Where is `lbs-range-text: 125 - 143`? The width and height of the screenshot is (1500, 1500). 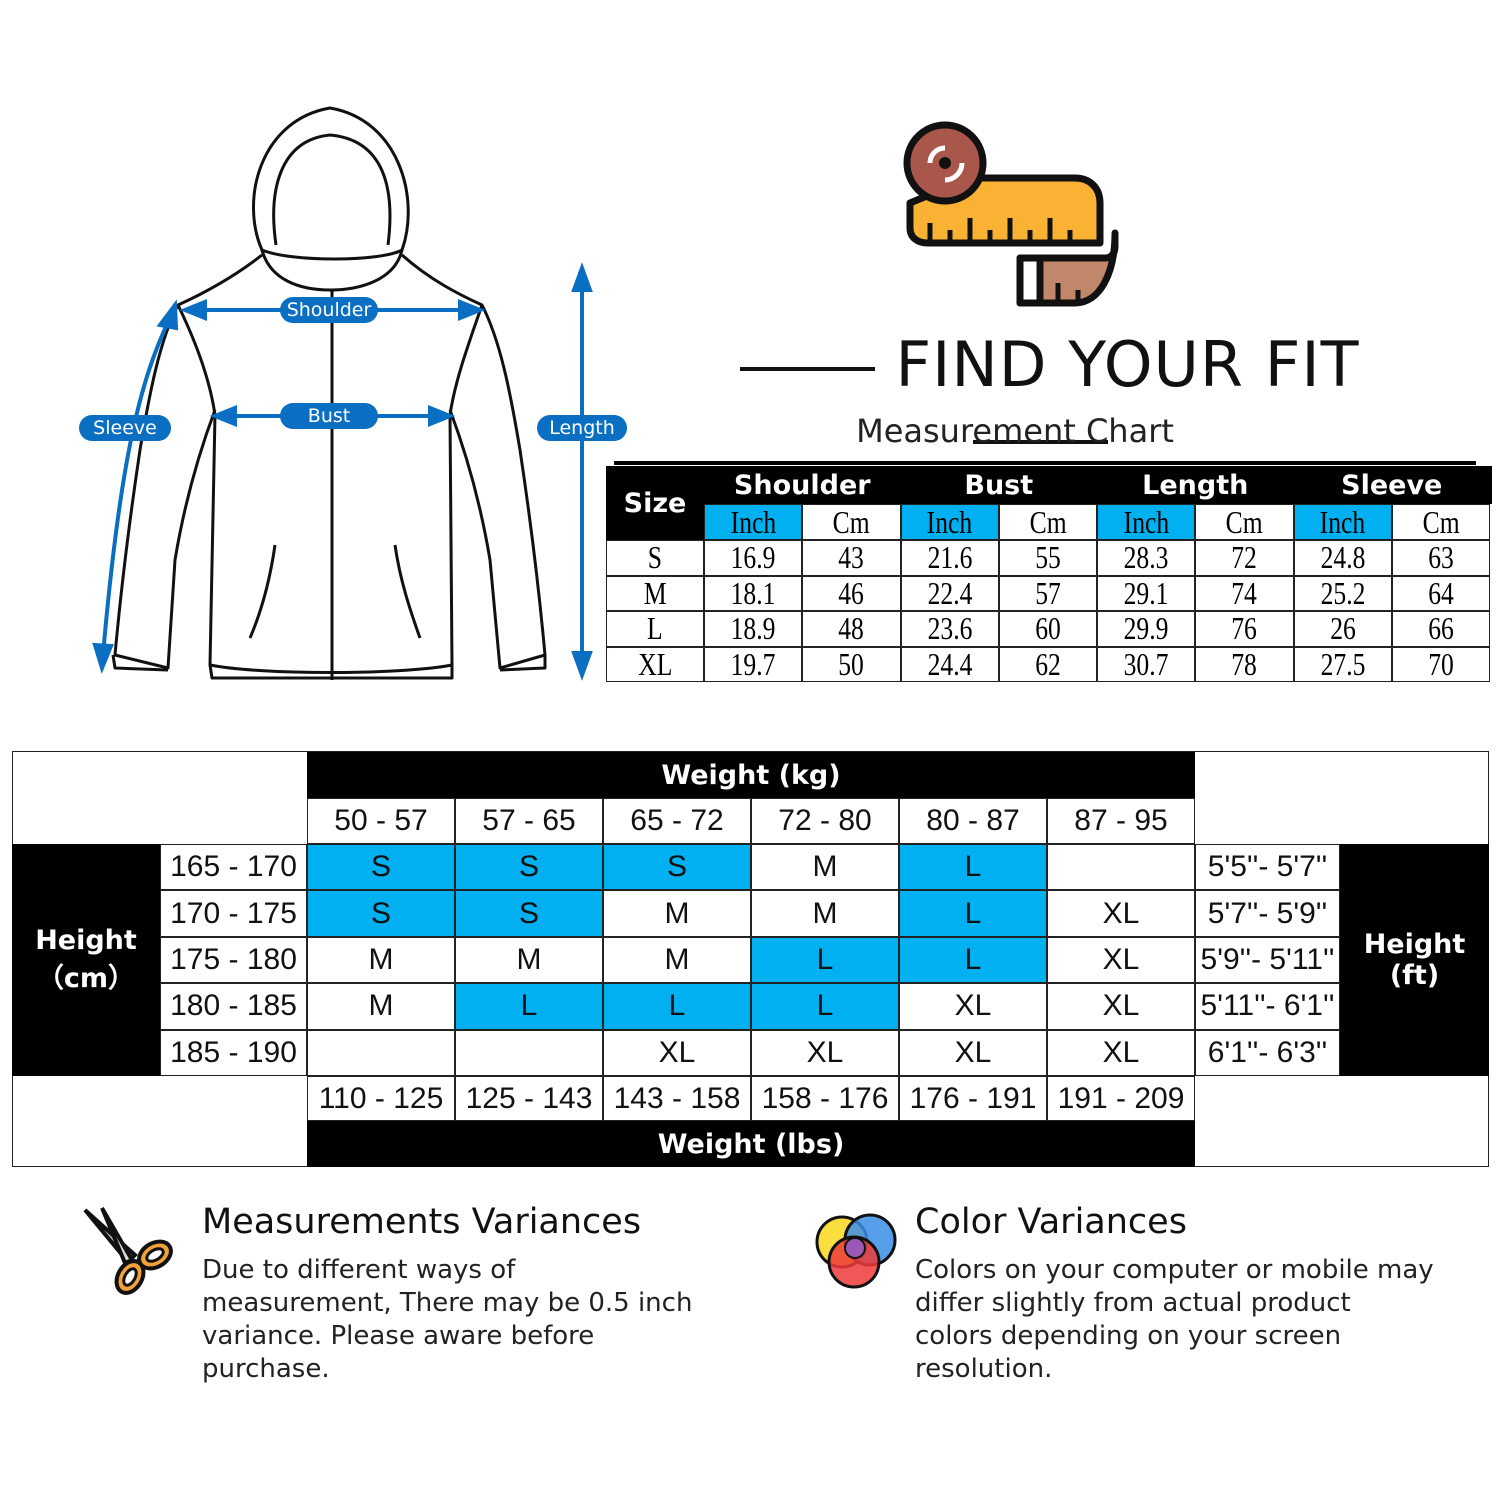 lbs-range-text: 125 - 143 is located at coordinates (529, 1098).